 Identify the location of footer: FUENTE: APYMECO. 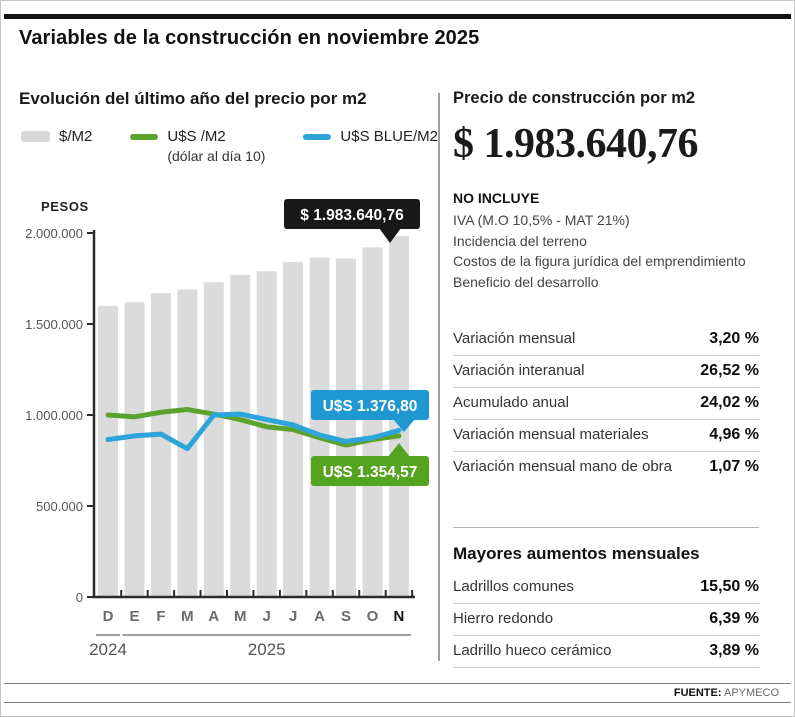
(397, 693).